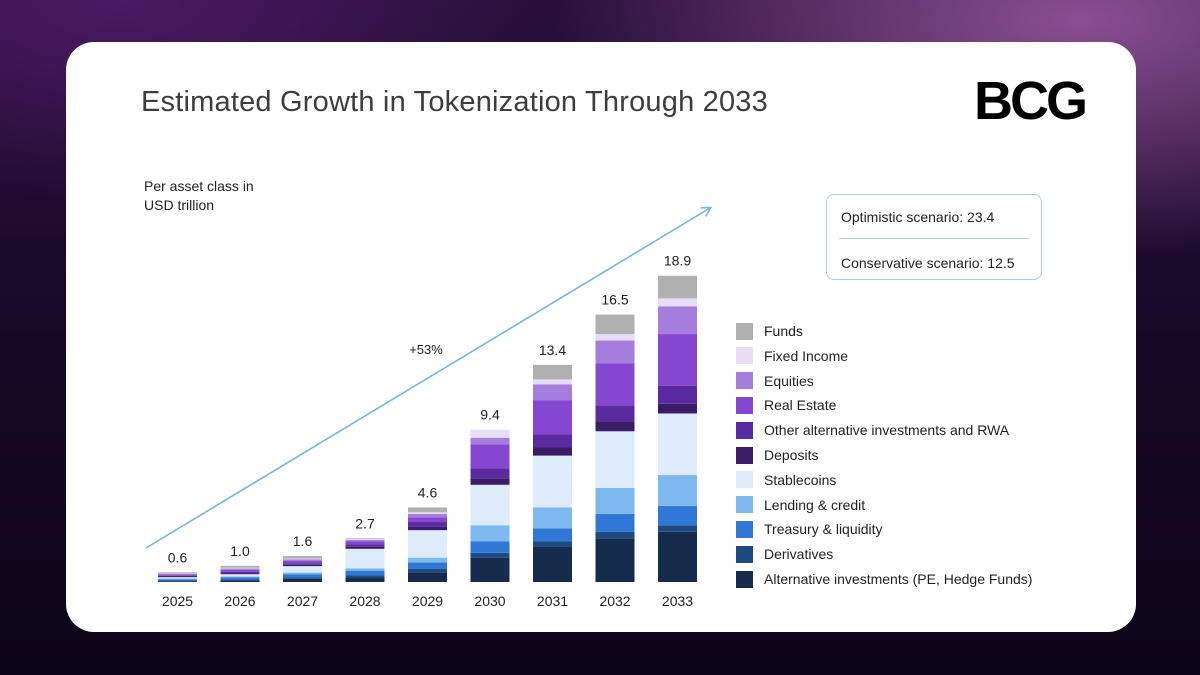 The height and width of the screenshot is (675, 1200). I want to click on legend-item: Other alternative investments and RWA, so click(872, 430).